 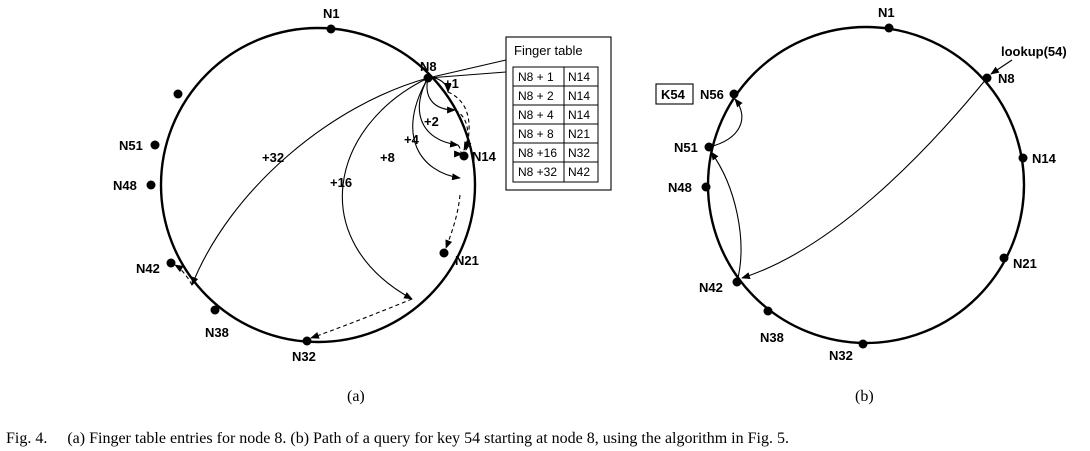 I want to click on lookup-label: lookup(54), so click(x=1034, y=51).